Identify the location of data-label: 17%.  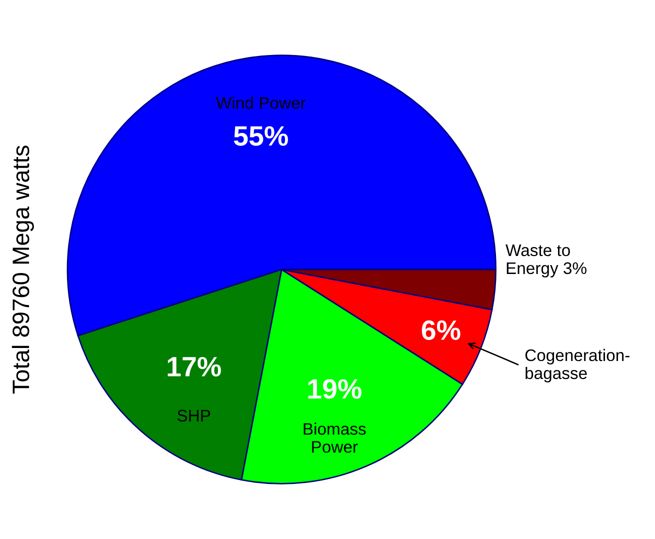
(194, 366).